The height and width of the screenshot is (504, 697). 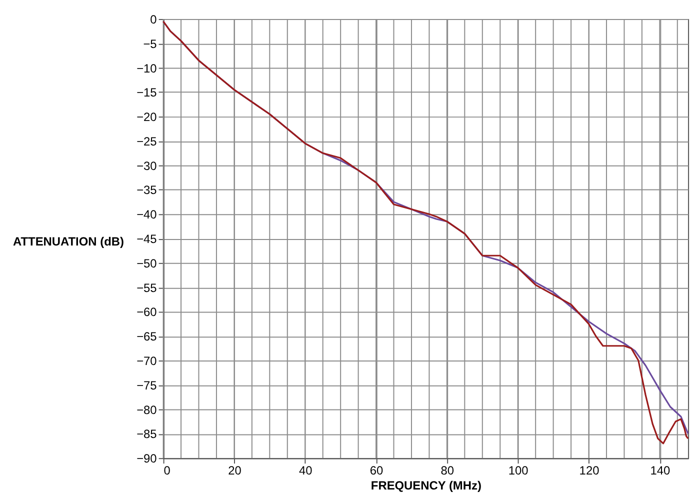 What do you see at coordinates (147, 141) in the screenshot?
I see `y-tick-label: −25` at bounding box center [147, 141].